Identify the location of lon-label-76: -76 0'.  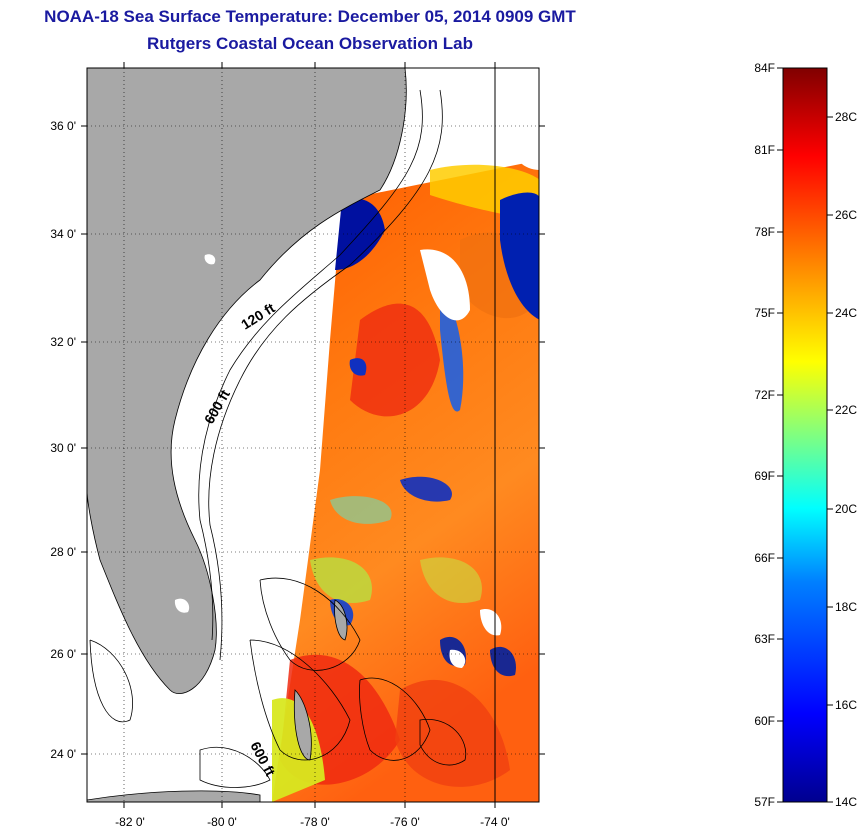
(405, 822).